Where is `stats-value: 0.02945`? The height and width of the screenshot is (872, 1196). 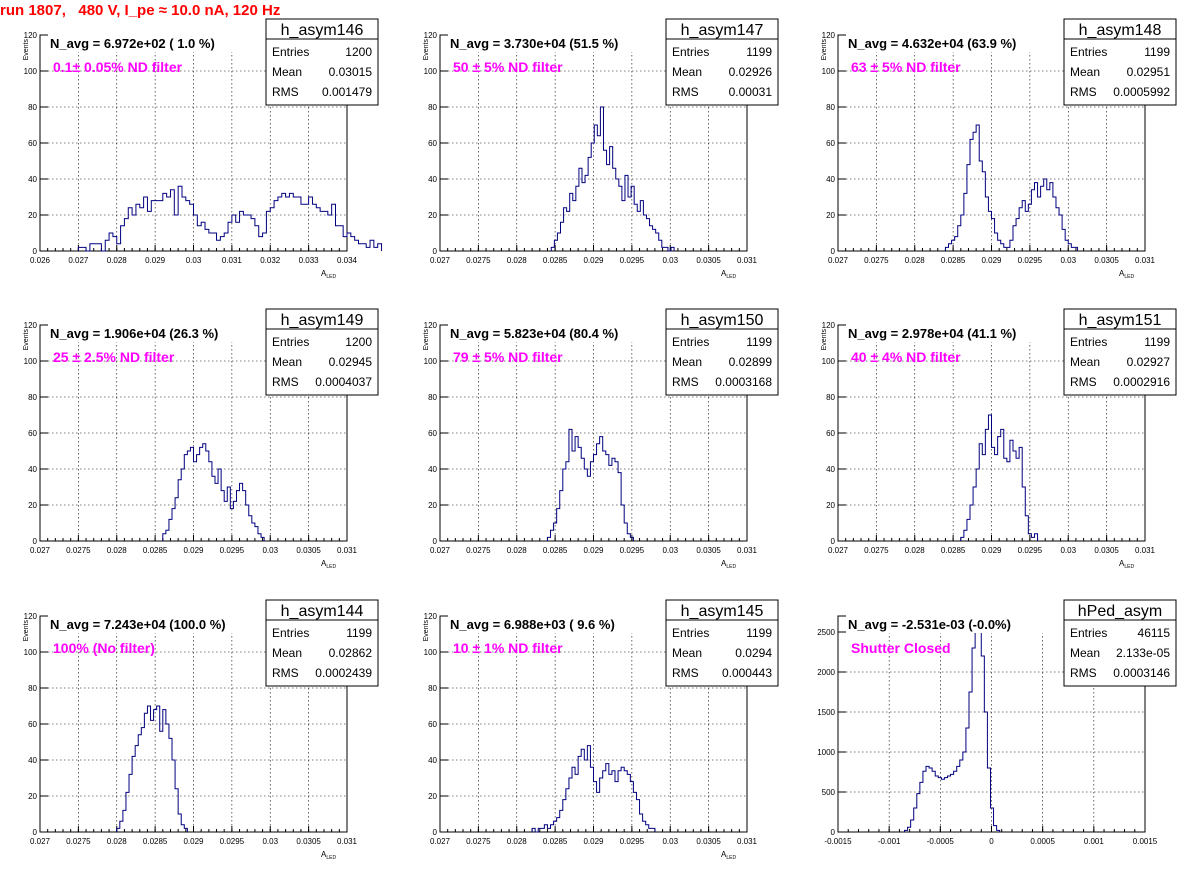 stats-value: 0.02945 is located at coordinates (351, 362).